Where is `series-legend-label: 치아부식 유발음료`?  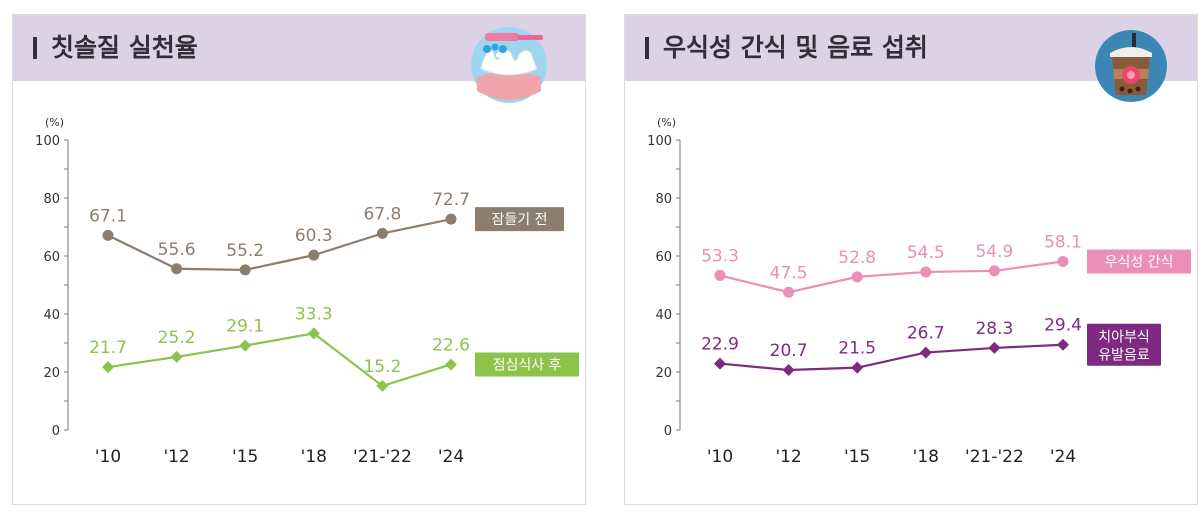 series-legend-label: 치아부식 유발음료 is located at coordinates (1124, 347).